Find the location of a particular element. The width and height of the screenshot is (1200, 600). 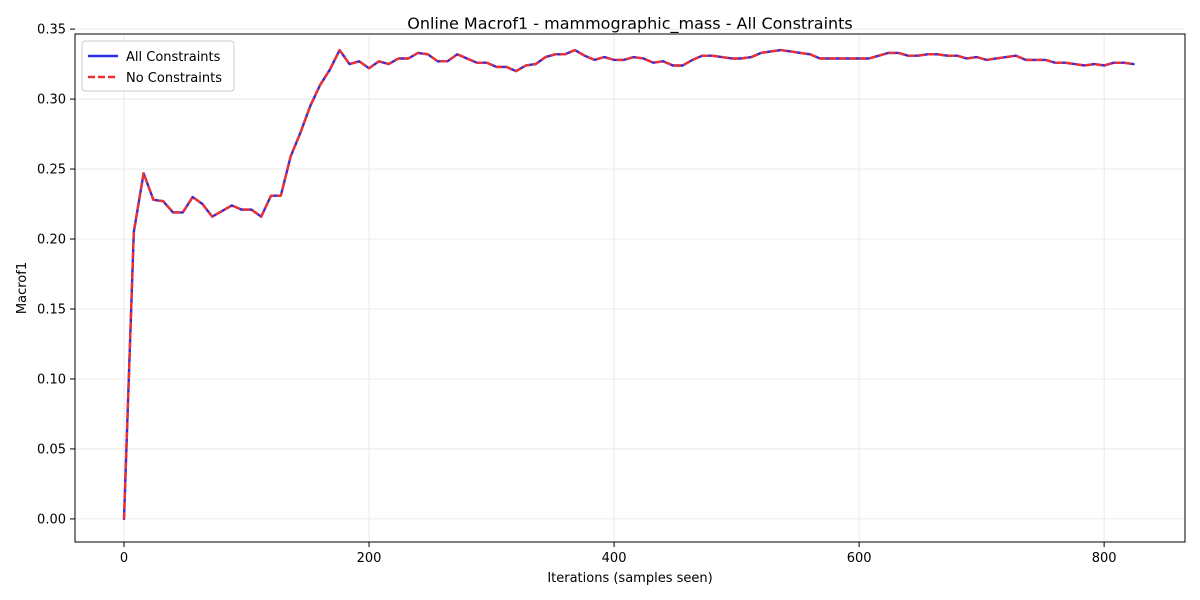

x-axis-label: Iterations (samples seen) is located at coordinates (629, 578).